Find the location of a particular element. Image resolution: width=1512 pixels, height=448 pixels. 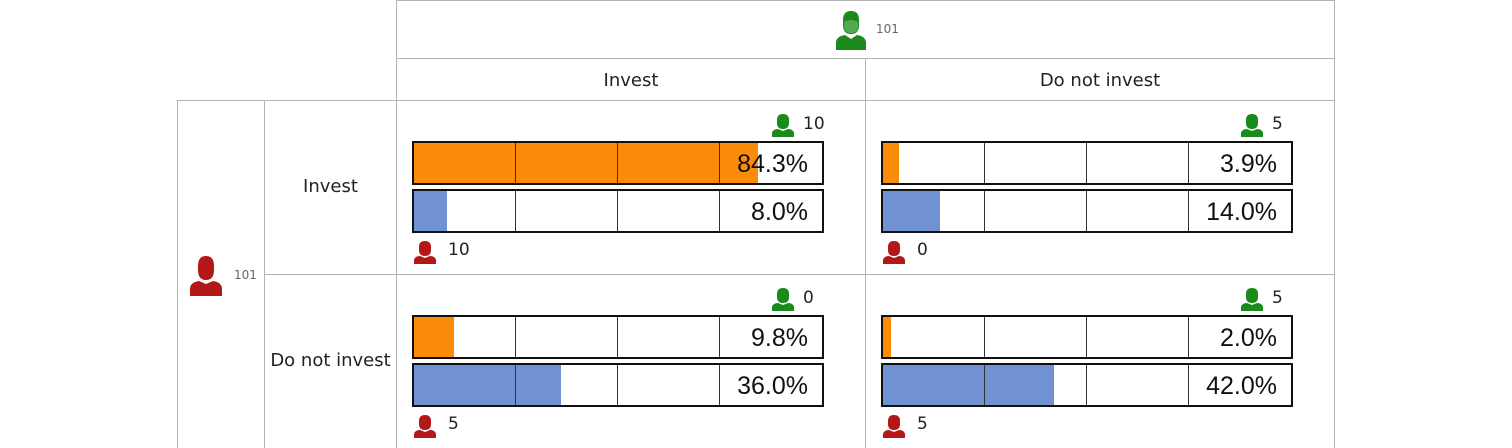

orange-bar: 84.3% is located at coordinates (618, 163).